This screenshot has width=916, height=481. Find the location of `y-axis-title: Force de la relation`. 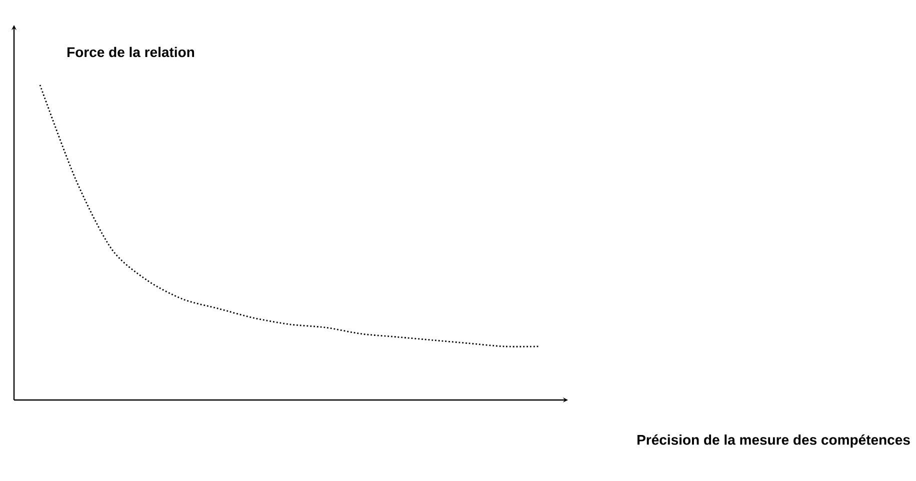

y-axis-title: Force de la relation is located at coordinates (130, 52).